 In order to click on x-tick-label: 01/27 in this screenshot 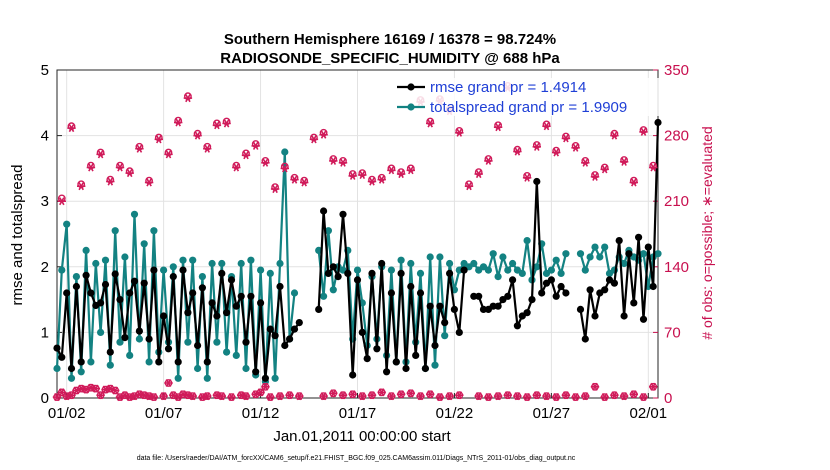, I will do `click(552, 413)`.